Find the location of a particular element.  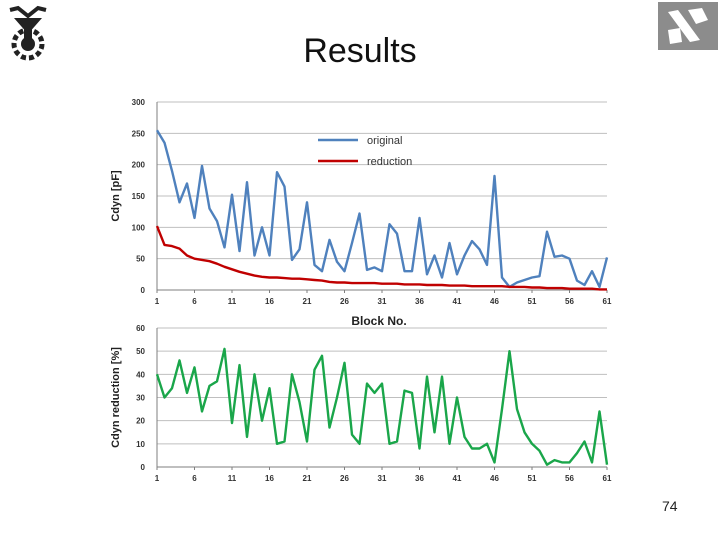

y-tick-label: 60 is located at coordinates (140, 328).